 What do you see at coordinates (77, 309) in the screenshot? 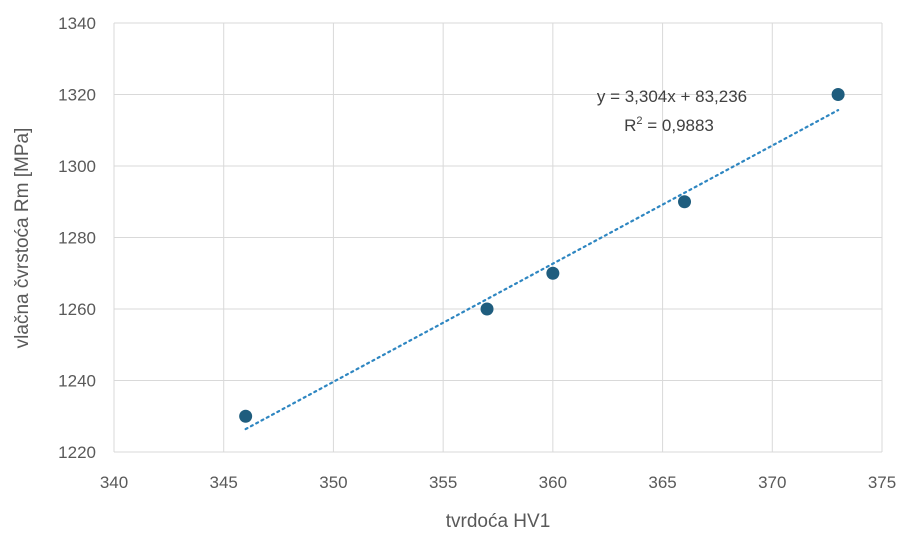
I see `y-tick-label: 1260` at bounding box center [77, 309].